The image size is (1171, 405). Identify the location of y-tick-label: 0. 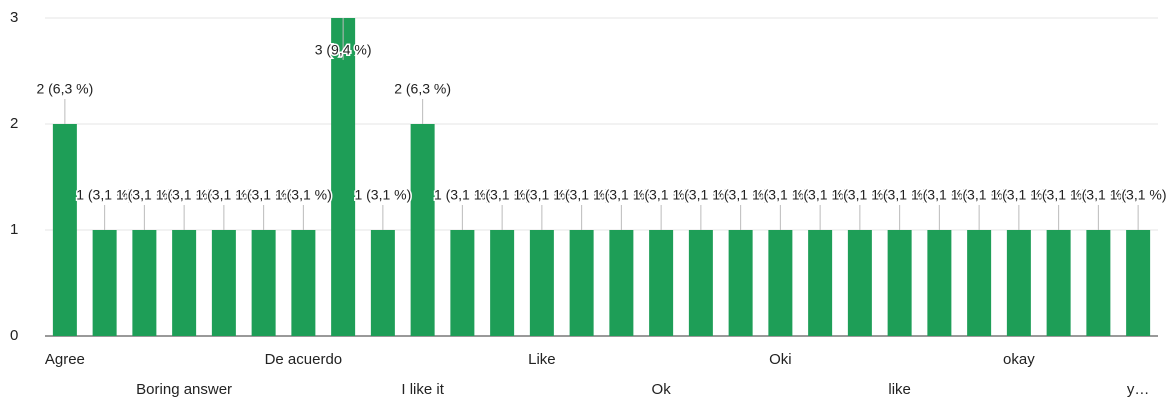
(14, 335).